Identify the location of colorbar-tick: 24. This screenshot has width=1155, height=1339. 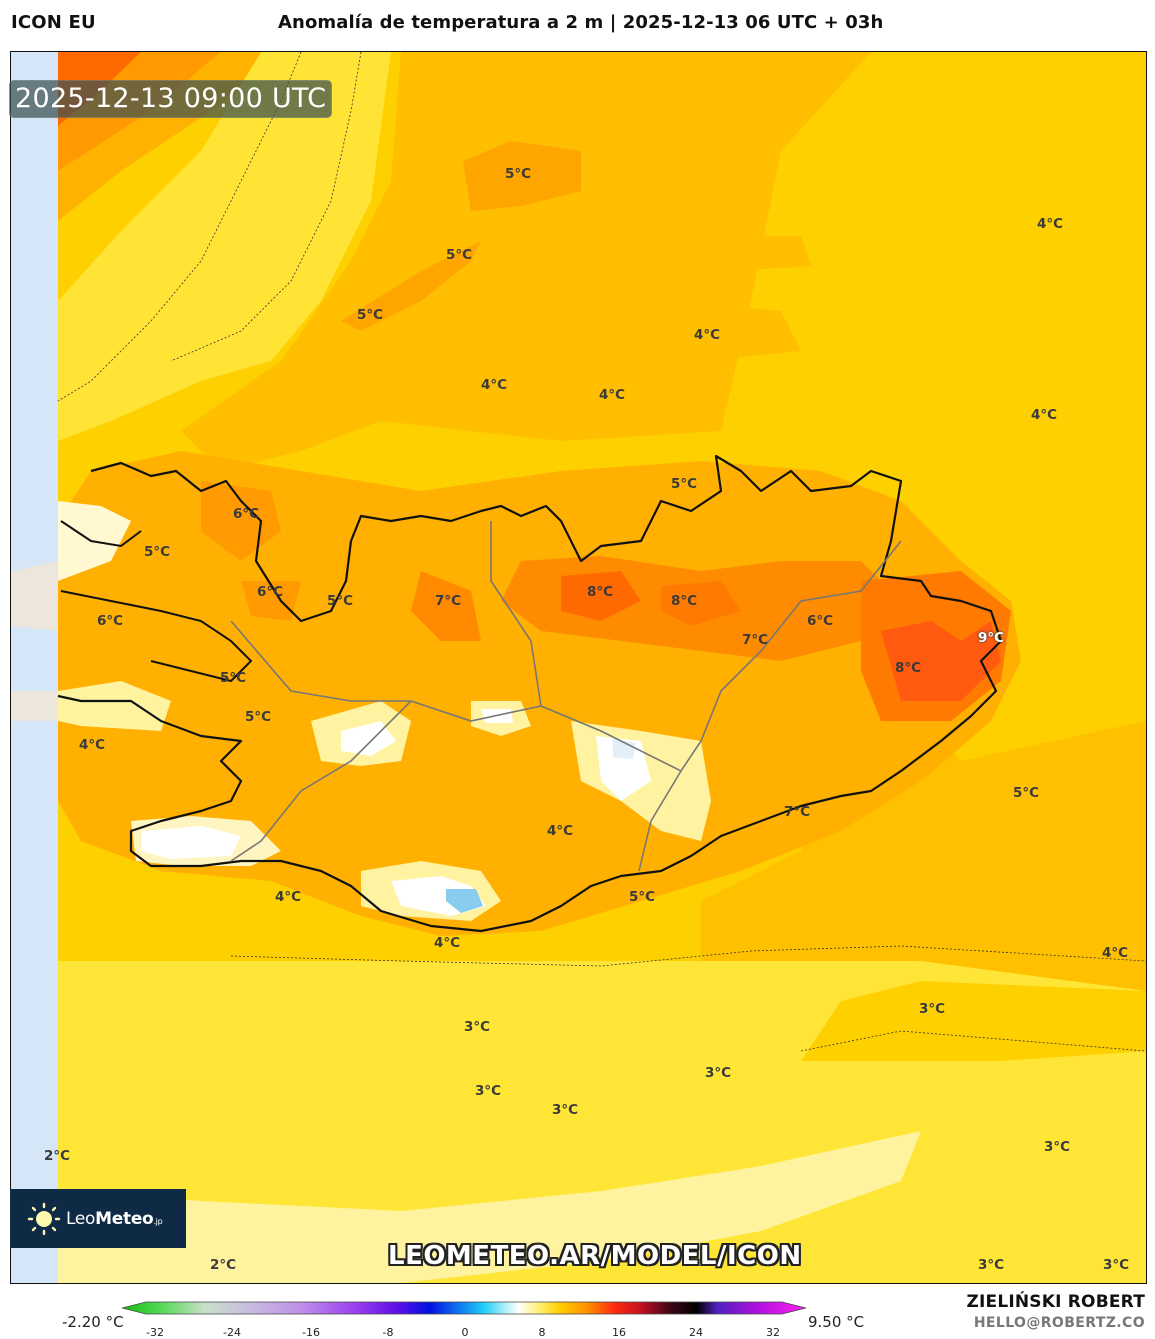
(696, 1332).